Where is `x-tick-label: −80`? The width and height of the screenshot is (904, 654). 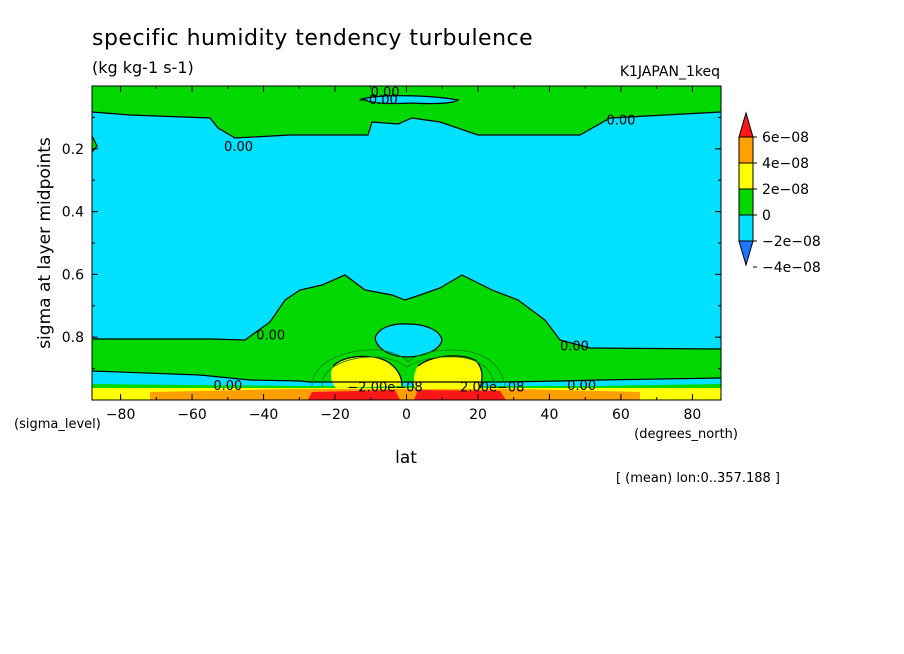 x-tick-label: −80 is located at coordinates (121, 415).